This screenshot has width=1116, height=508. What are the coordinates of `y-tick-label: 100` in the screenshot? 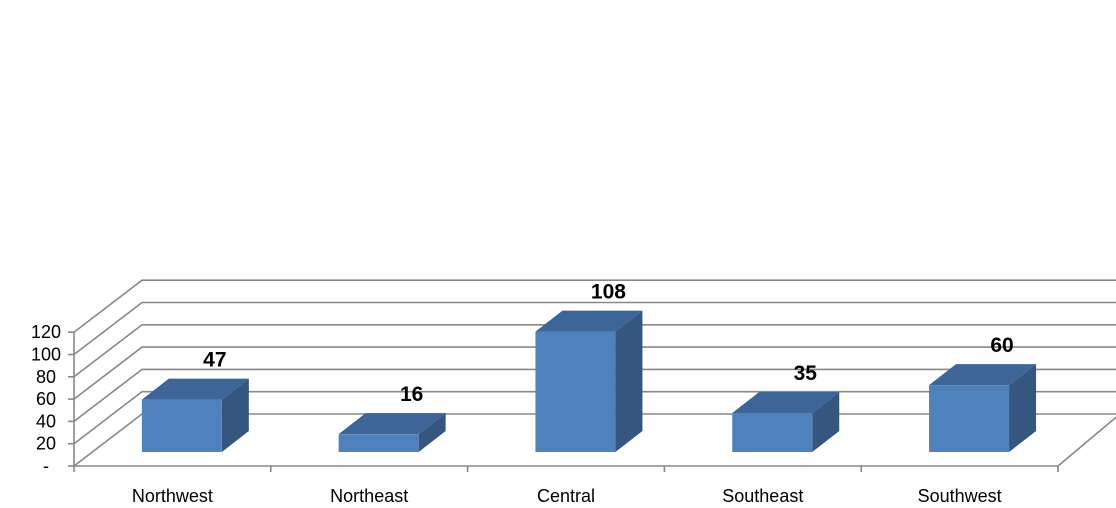 It's located at (46, 355).